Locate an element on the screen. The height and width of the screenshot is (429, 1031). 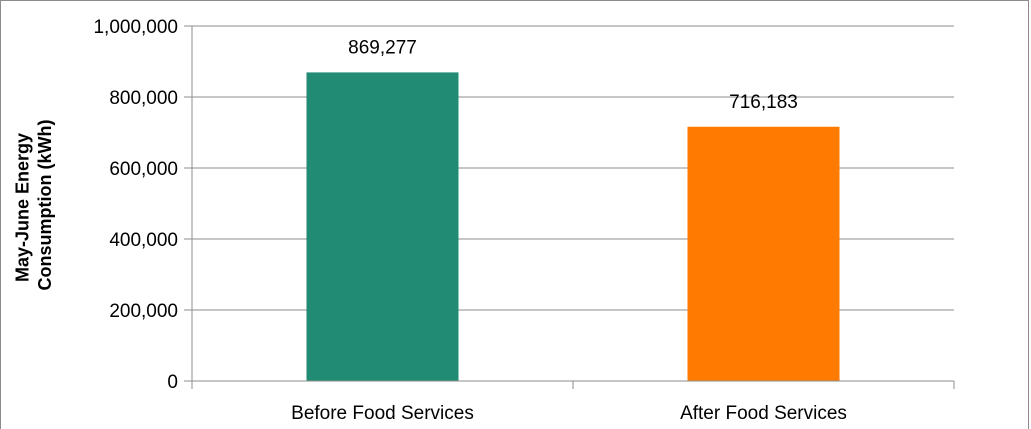
x-tick-label: After Food Services is located at coordinates (763, 413).